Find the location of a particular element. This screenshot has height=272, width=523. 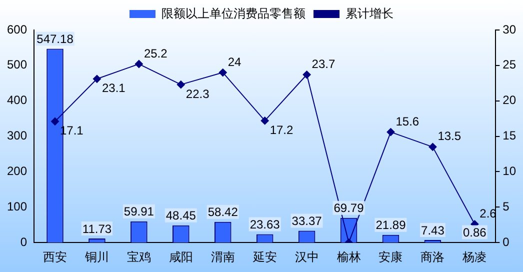

data-label: 0.86 is located at coordinates (474, 233).